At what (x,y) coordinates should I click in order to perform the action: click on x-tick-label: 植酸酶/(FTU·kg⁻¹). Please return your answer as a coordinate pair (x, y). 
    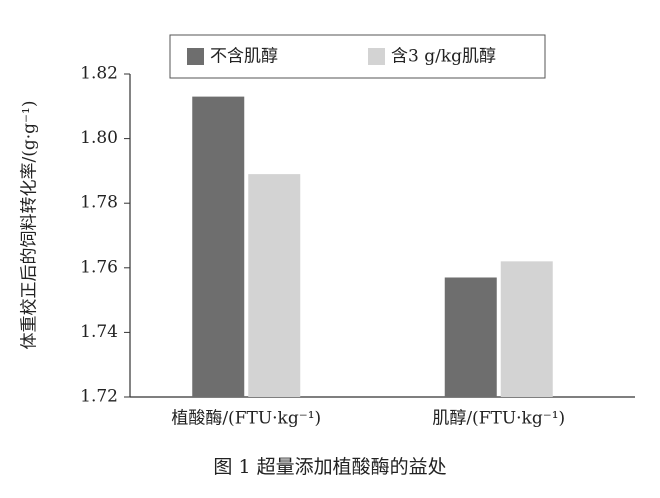
    Looking at the image, I should click on (246, 419).